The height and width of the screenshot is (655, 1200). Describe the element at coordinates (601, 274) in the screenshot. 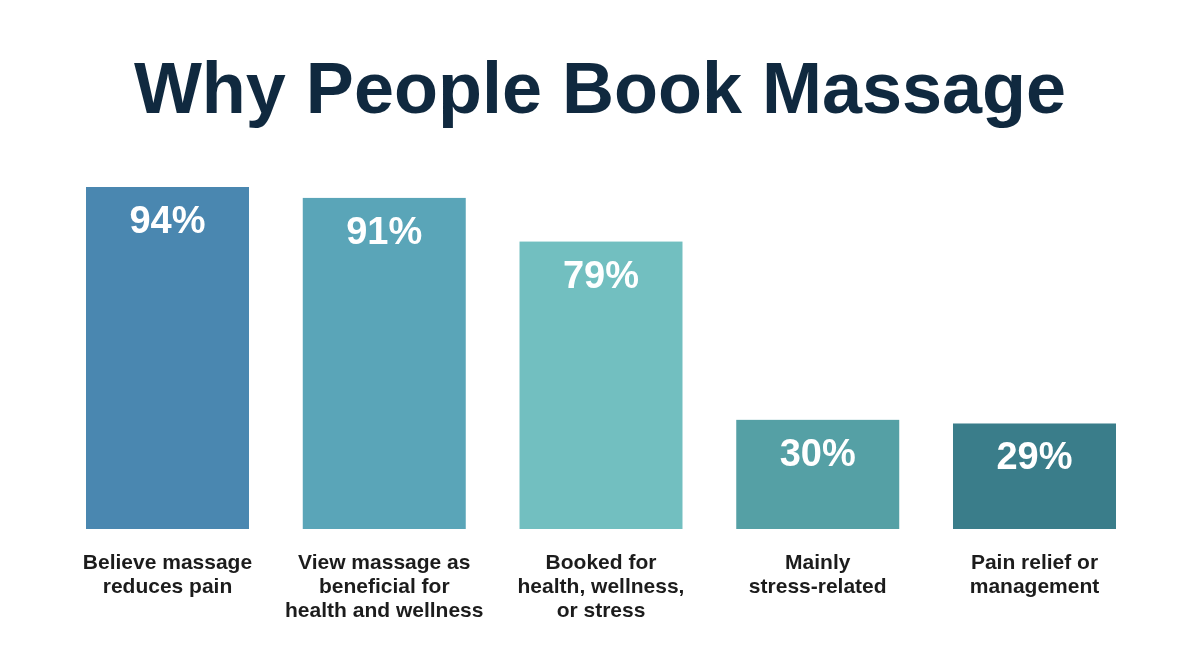

I see `data-label: 79%` at that location.